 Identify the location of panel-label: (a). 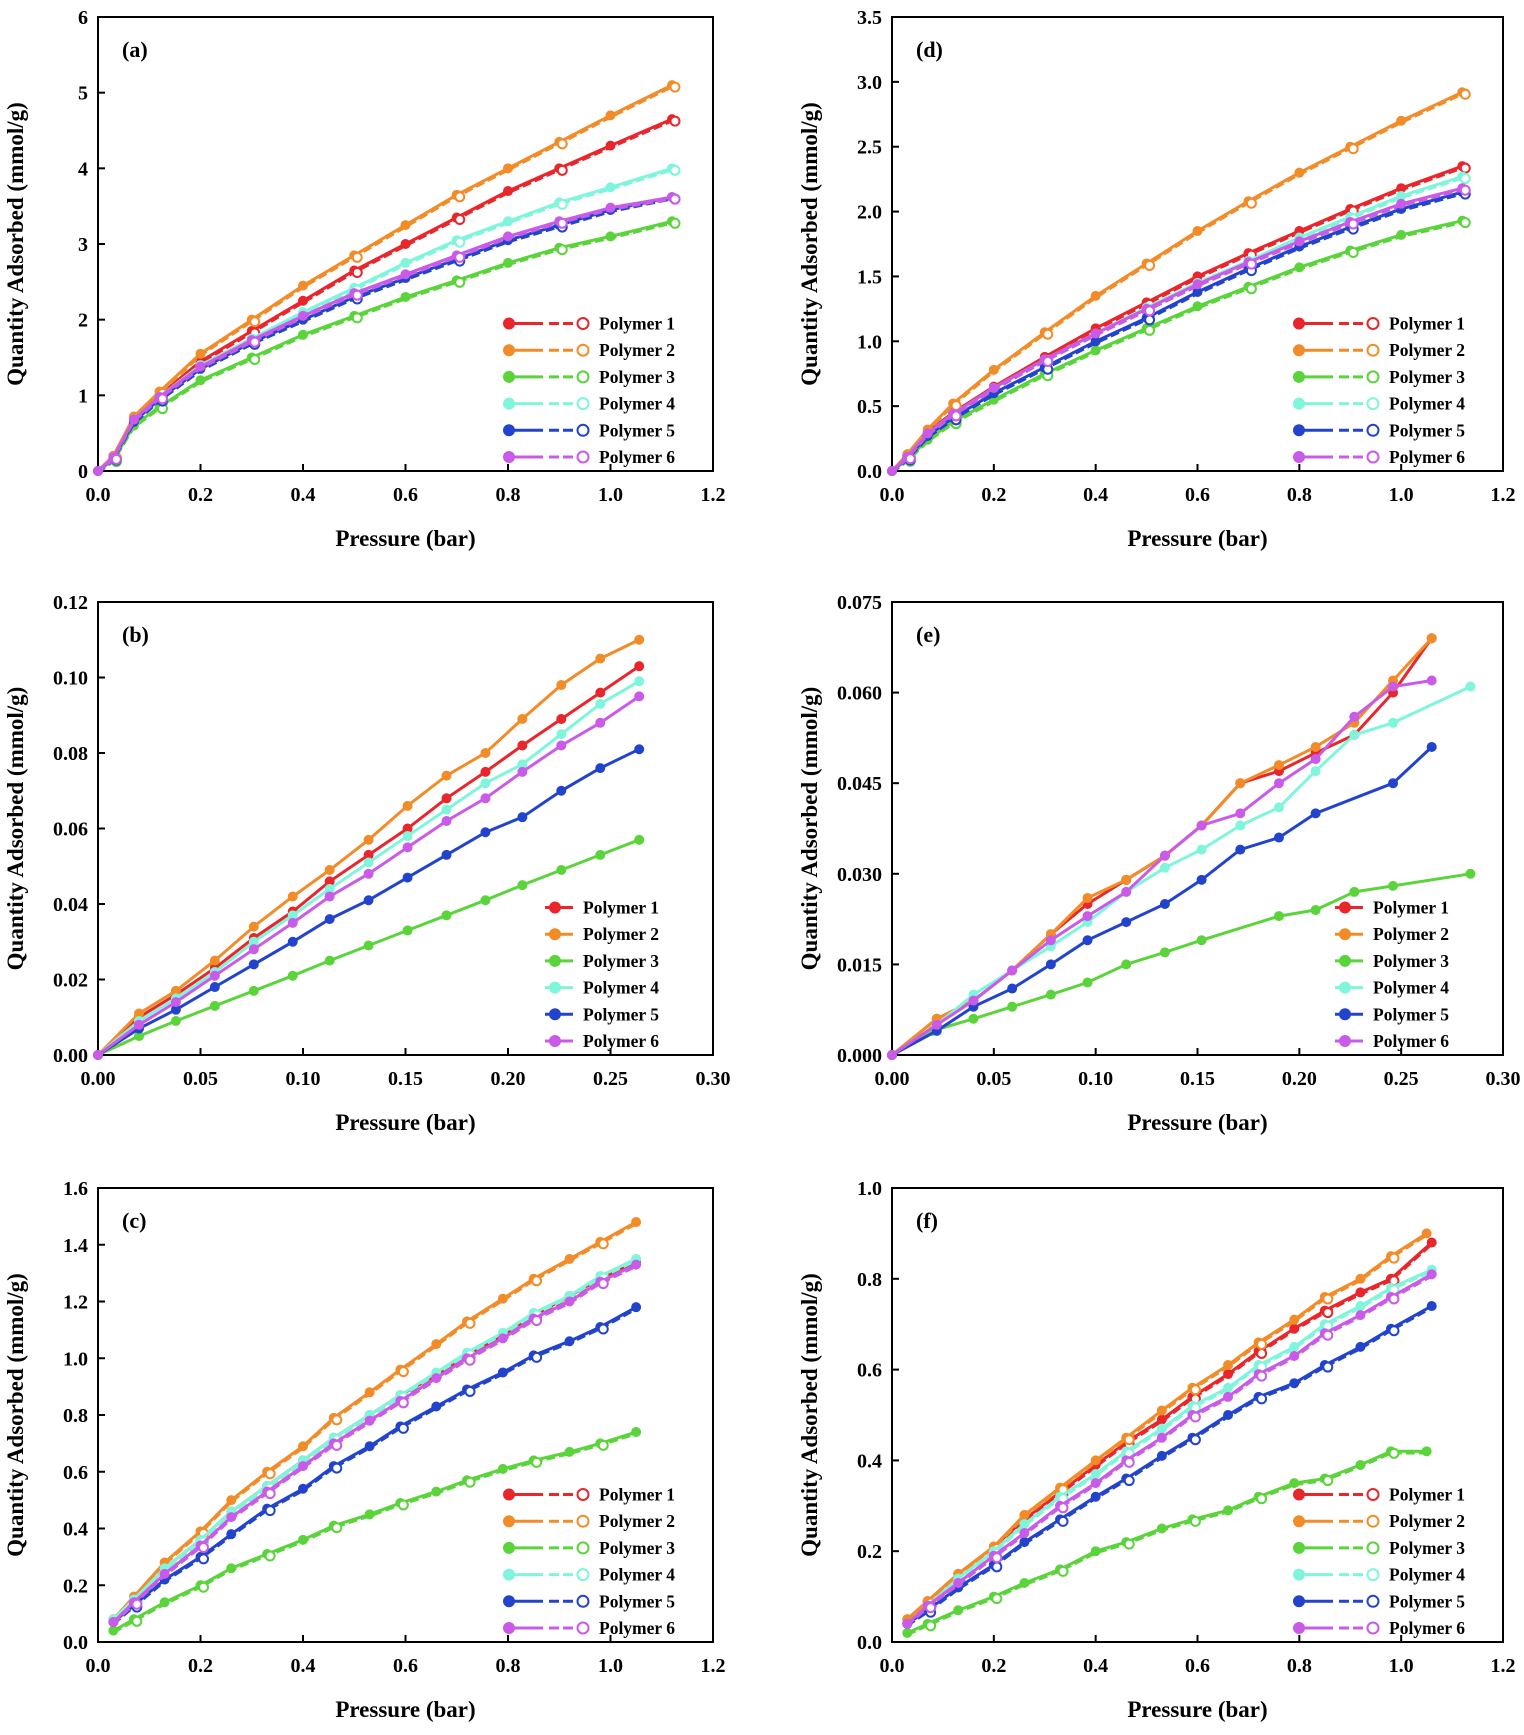
(135, 49).